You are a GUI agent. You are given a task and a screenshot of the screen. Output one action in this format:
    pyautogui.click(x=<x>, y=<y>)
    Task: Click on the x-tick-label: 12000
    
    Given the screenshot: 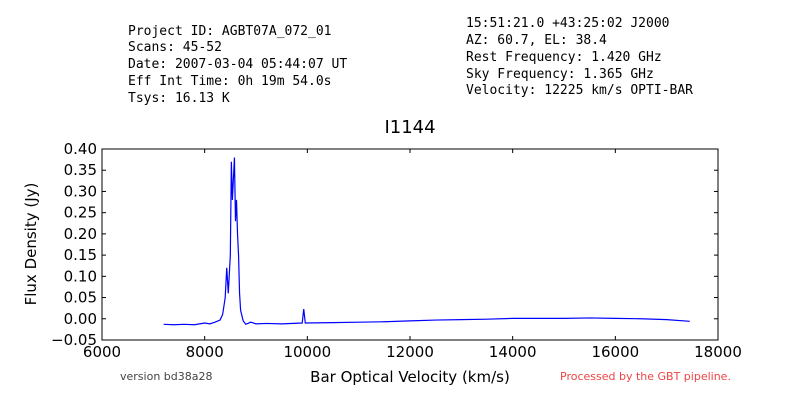 What is the action you would take?
    pyautogui.click(x=410, y=352)
    